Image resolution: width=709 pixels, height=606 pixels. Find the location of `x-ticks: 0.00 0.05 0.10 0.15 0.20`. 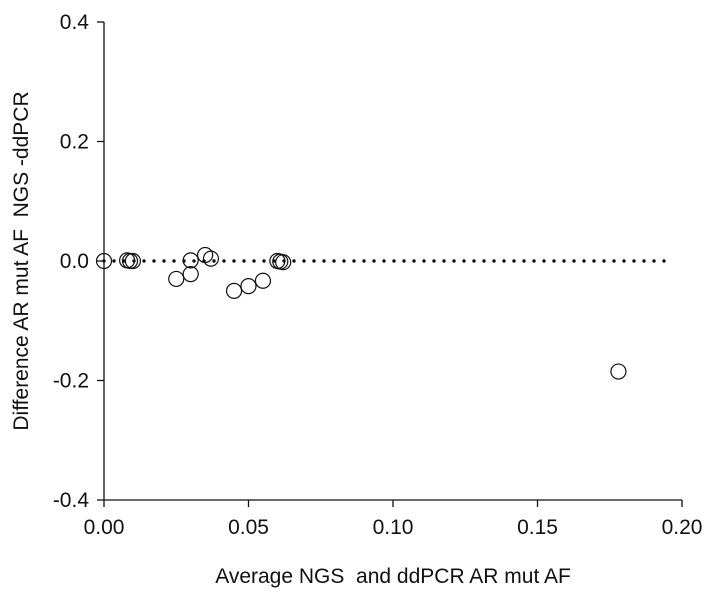

x-ticks: 0.00 0.05 0.10 0.15 0.20 is located at coordinates (393, 519).